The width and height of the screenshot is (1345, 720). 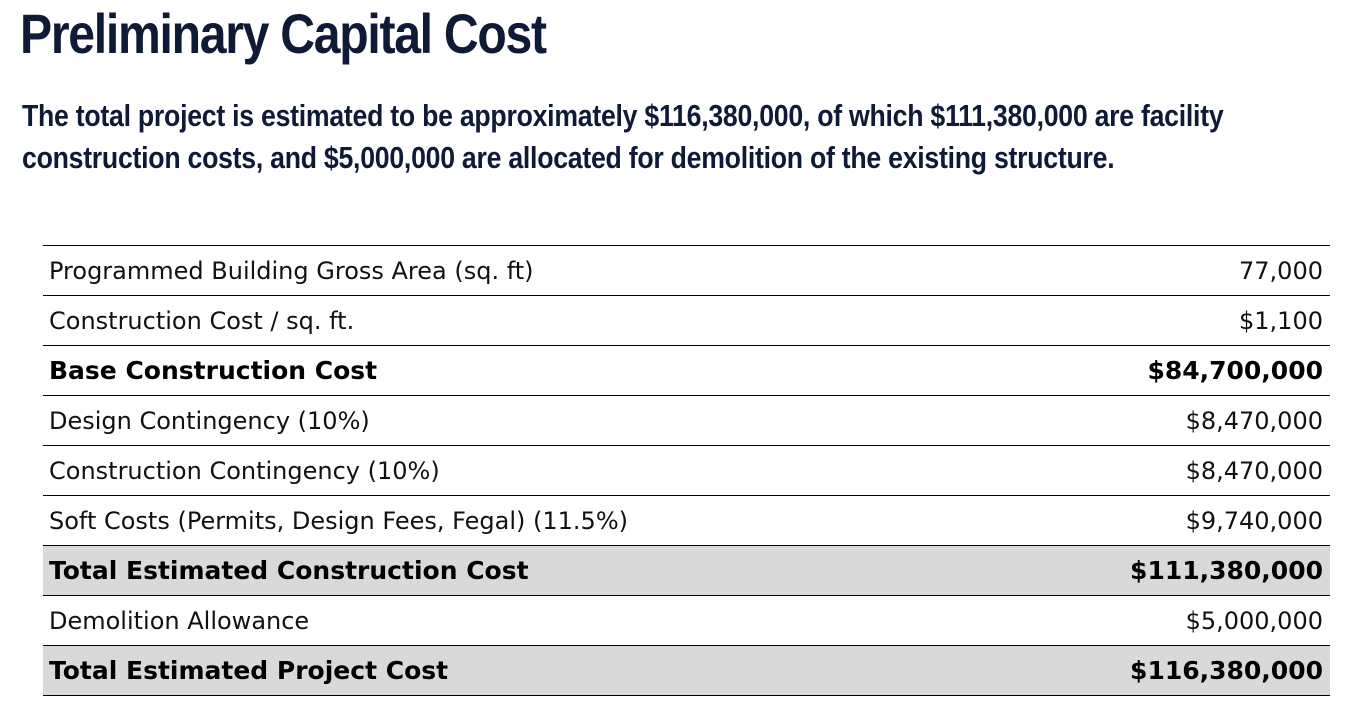 I want to click on row-value: $84,700,000, so click(x=1163, y=370).